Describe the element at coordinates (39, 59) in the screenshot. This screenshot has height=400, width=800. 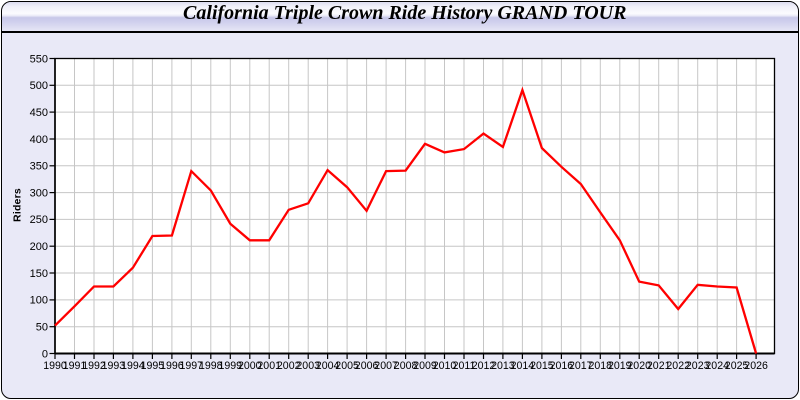
I see `svg-text: 550` at that location.